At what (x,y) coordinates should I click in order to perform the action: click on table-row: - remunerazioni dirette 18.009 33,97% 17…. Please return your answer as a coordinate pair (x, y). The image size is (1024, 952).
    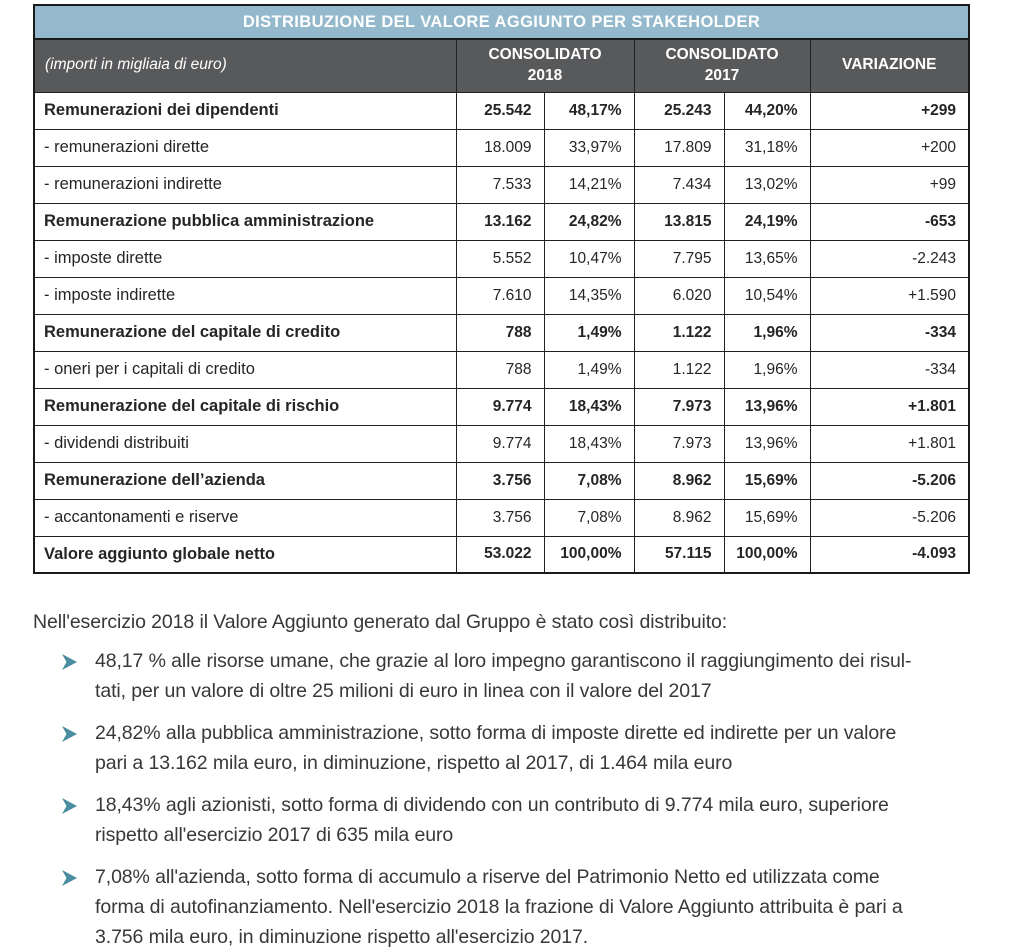
    Looking at the image, I should click on (501, 147).